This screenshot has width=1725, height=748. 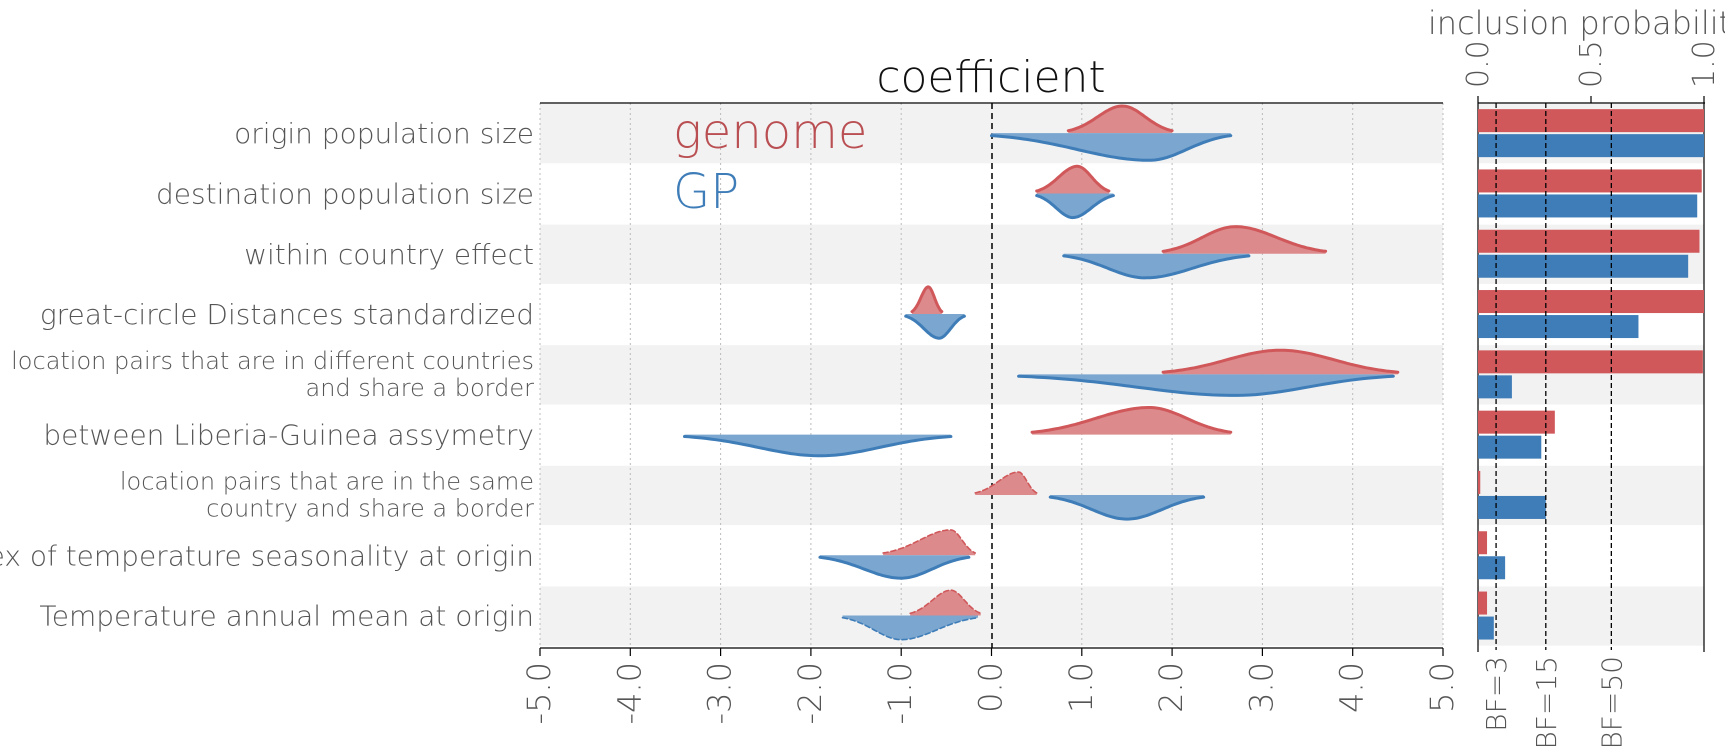 I want to click on inclusion-bars, so click(x=1591, y=374).